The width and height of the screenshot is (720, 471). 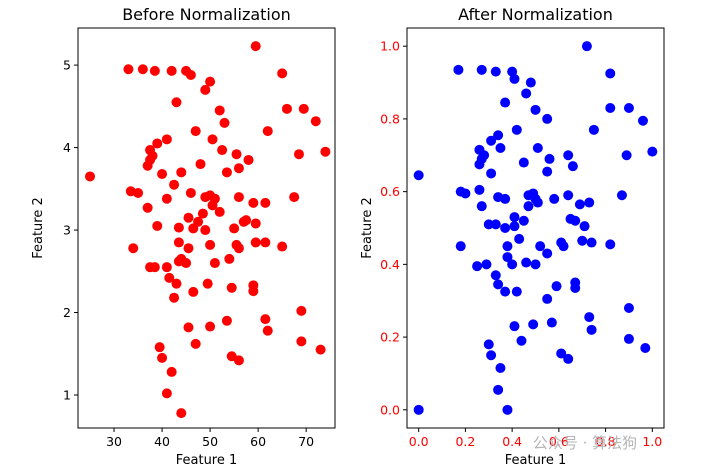 What do you see at coordinates (162, 441) in the screenshot?
I see `chart-0-xtick-label-1: 40` at bounding box center [162, 441].